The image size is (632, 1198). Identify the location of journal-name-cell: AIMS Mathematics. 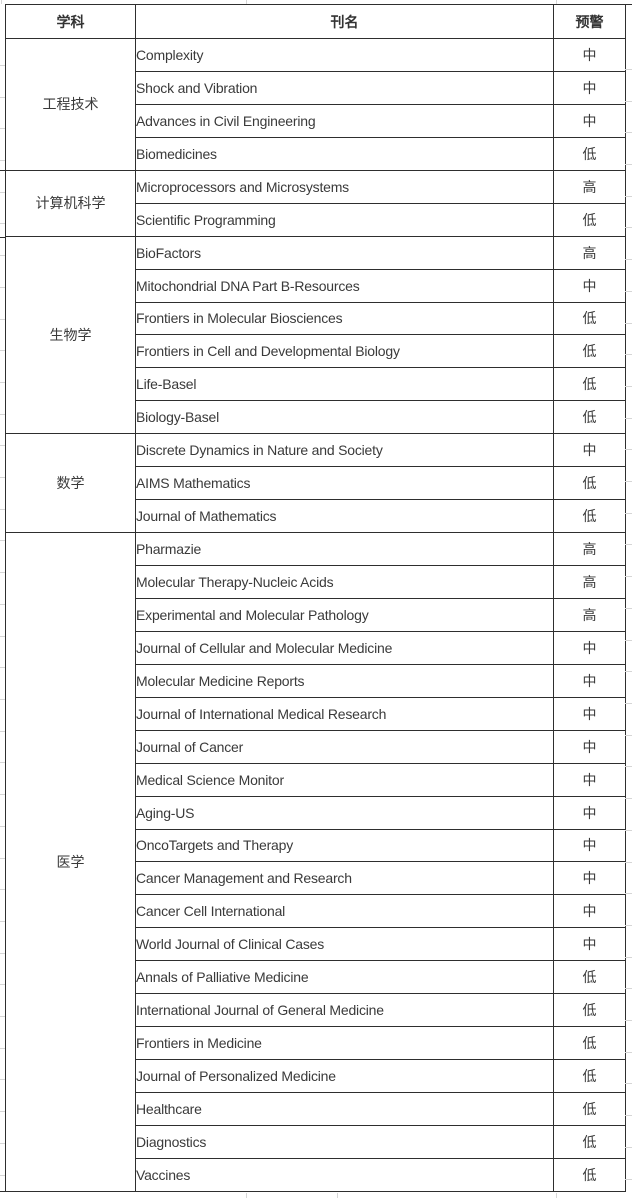
(344, 483).